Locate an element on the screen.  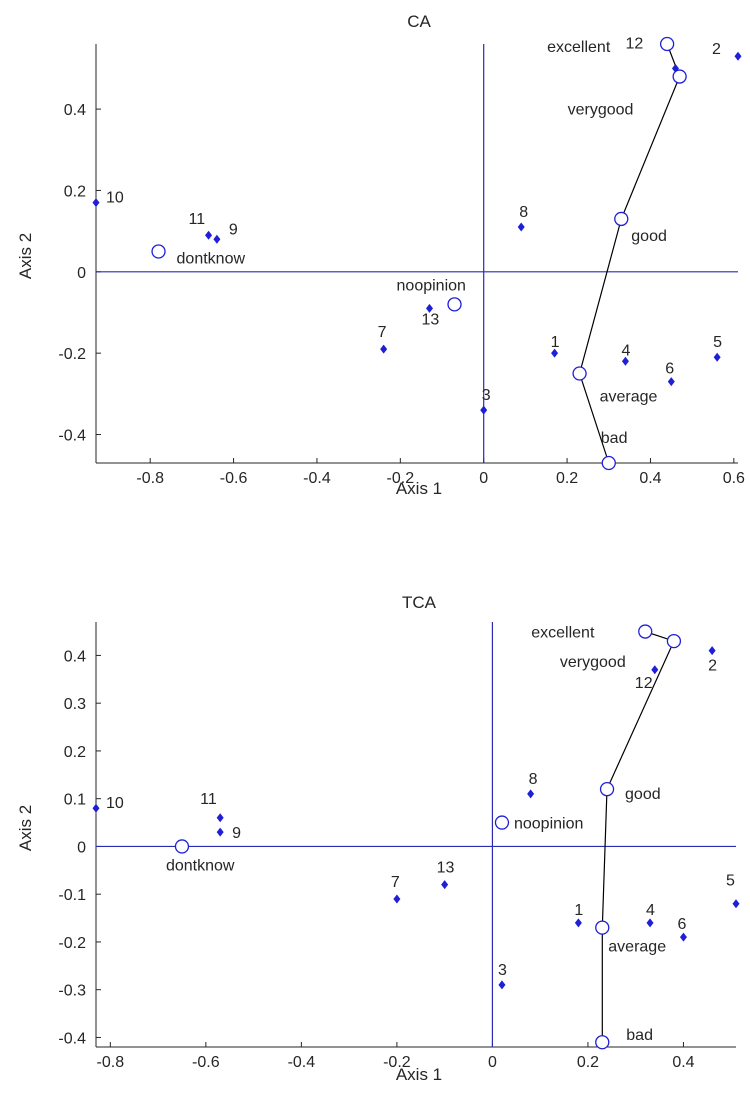
tca-row-label-10: 10 is located at coordinates (115, 803).